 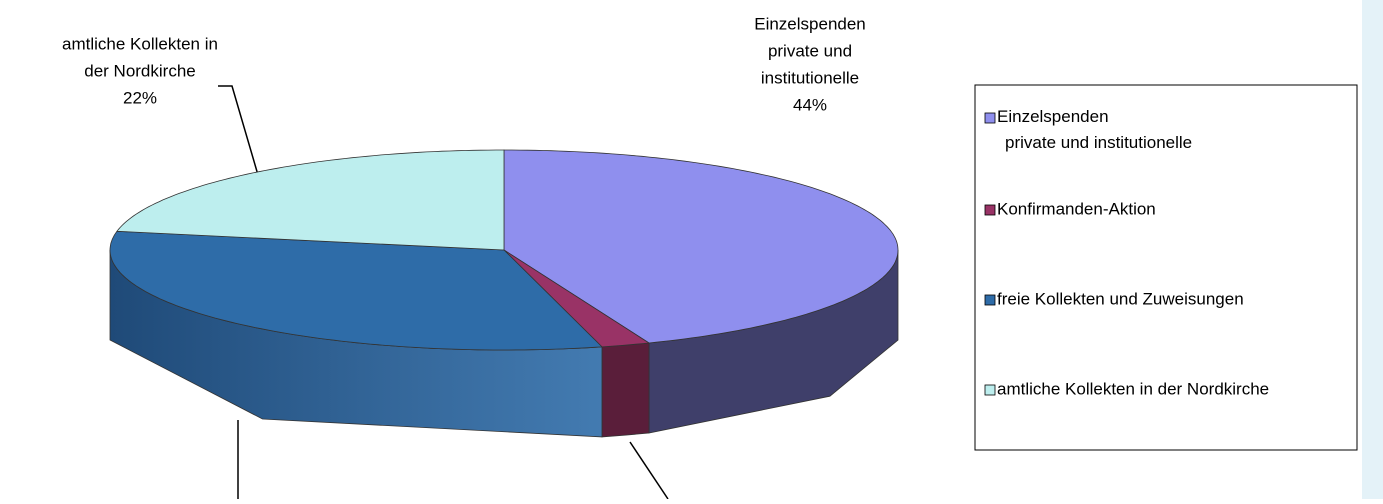 I want to click on data-label: der Nordkirche, so click(x=140, y=70).